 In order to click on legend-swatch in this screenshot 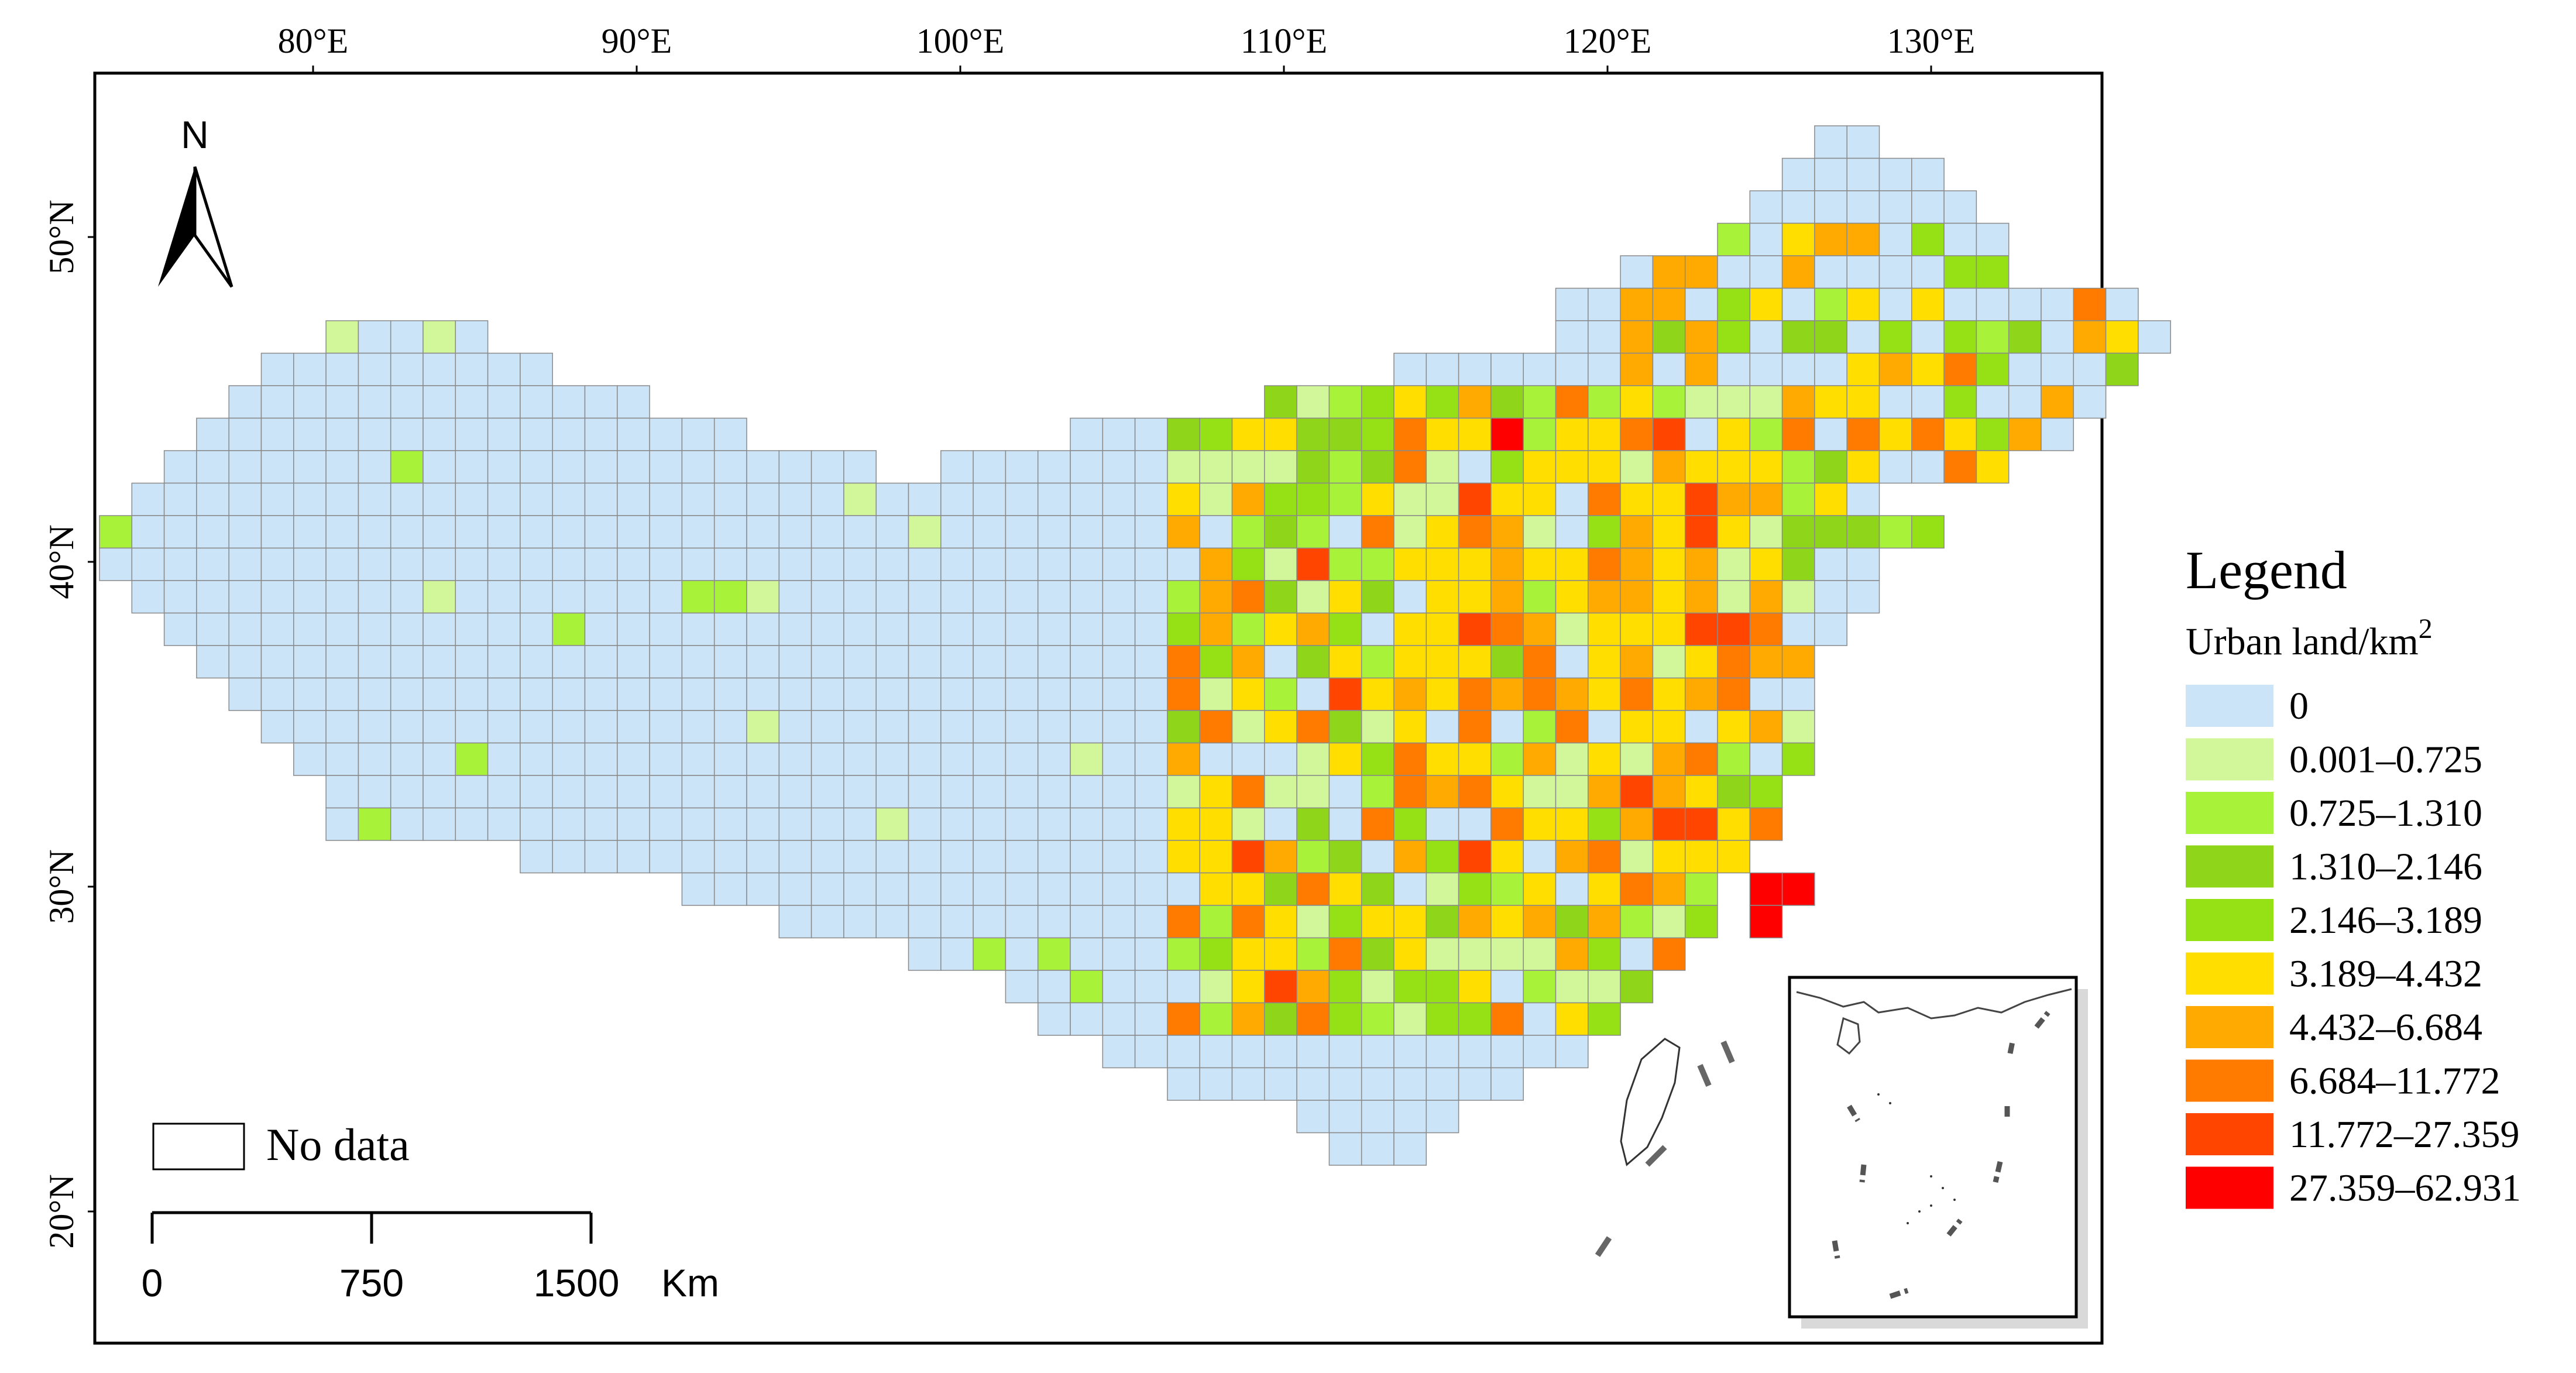, I will do `click(2229, 813)`.